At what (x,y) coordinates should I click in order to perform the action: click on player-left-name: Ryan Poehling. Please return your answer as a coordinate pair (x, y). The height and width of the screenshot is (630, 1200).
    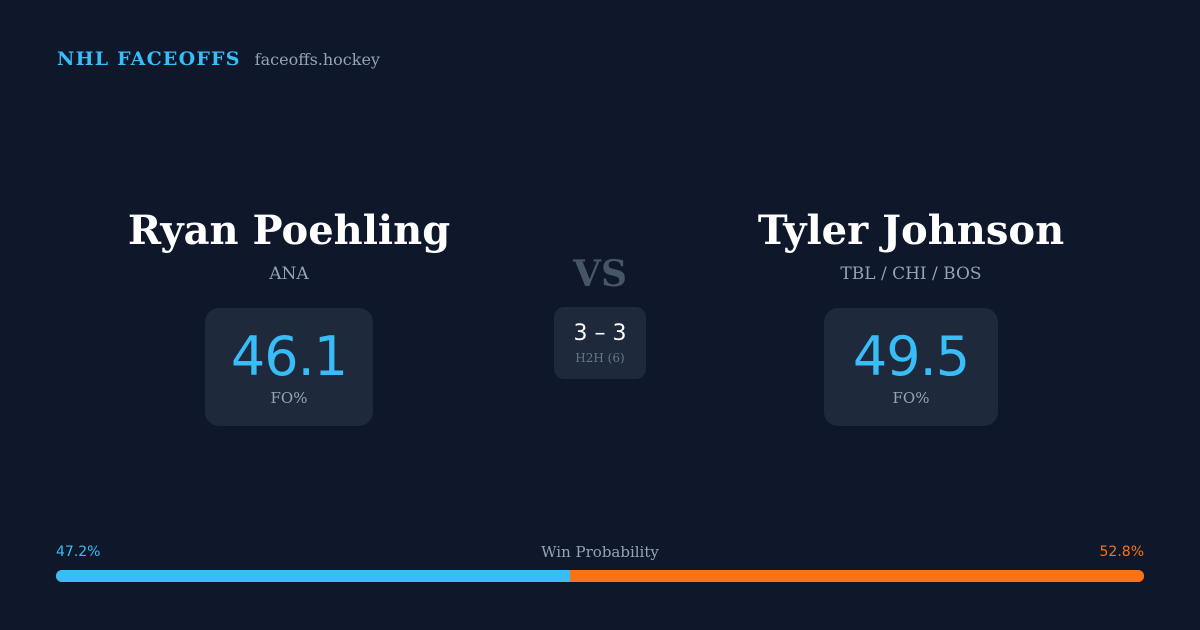
    Looking at the image, I should click on (289, 230).